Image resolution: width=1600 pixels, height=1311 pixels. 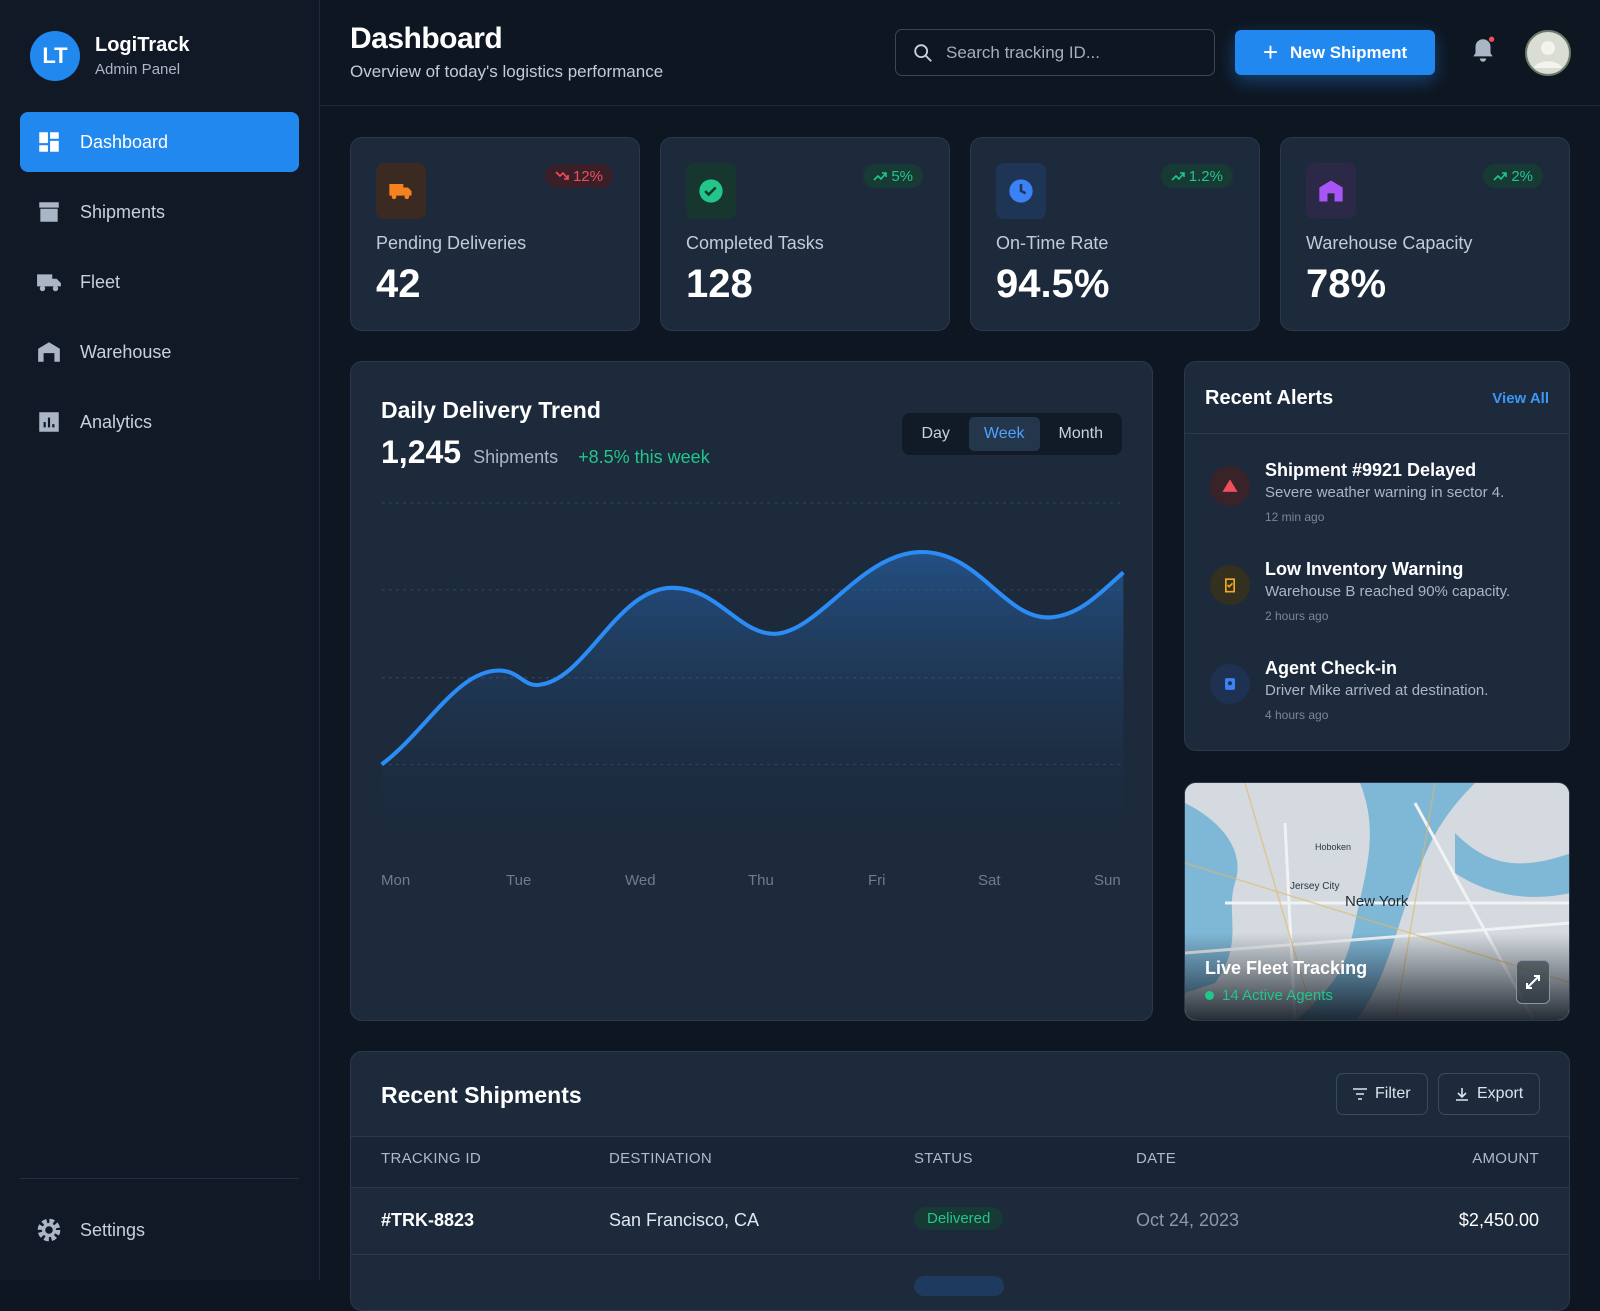 What do you see at coordinates (587, 176) in the screenshot?
I see `change-value: 12%` at bounding box center [587, 176].